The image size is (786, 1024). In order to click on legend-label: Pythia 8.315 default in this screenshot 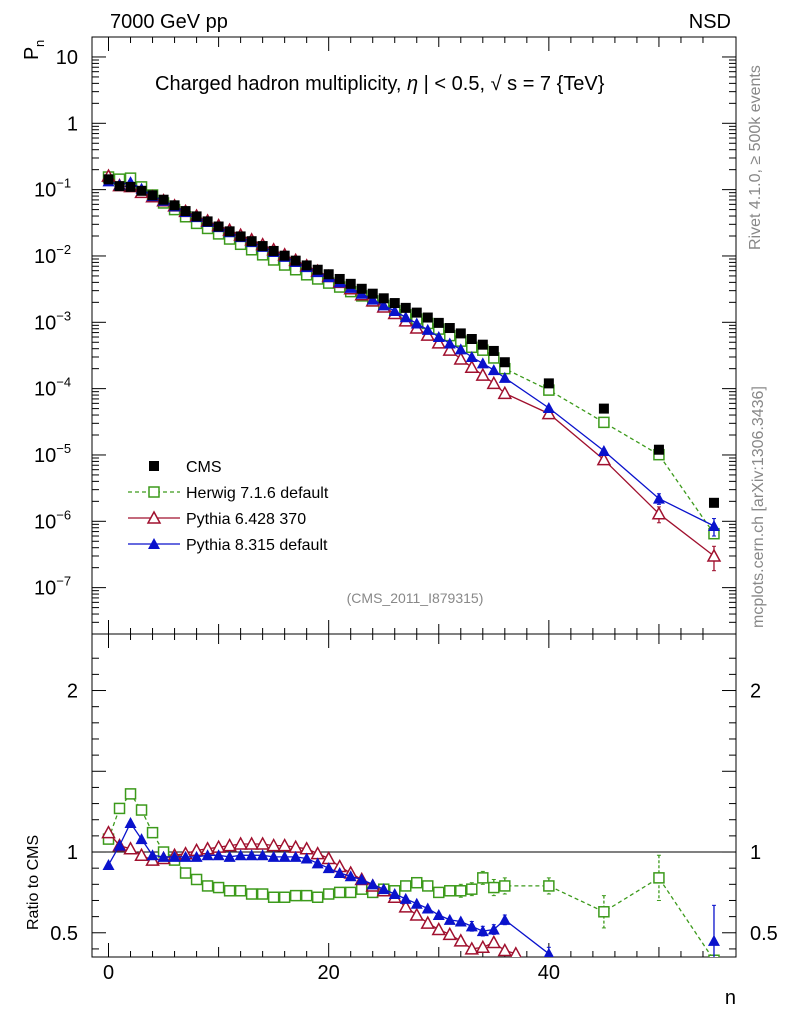, I will do `click(257, 545)`.